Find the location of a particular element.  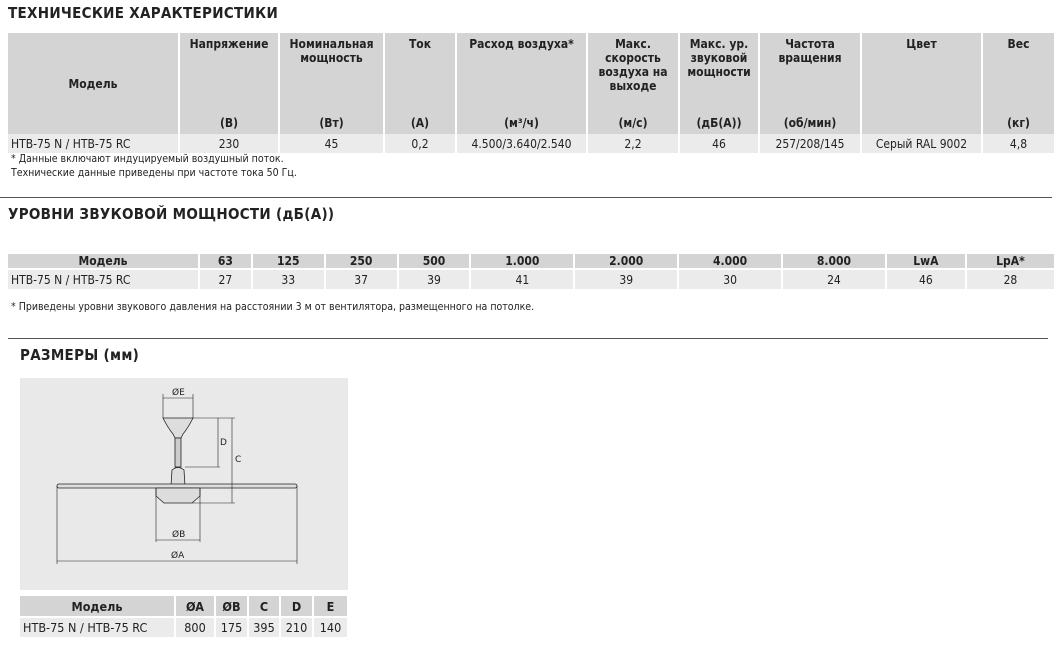

spec-header-unit: (А) is located at coordinates (420, 123).